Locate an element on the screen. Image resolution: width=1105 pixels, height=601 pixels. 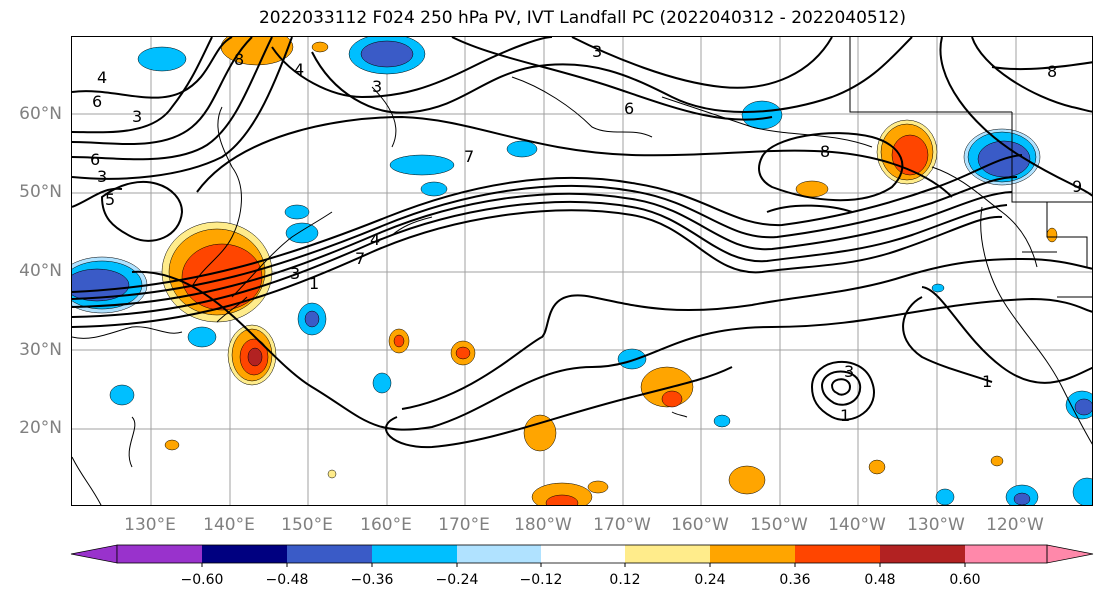
lon-label-170w: 170°W is located at coordinates (622, 525).